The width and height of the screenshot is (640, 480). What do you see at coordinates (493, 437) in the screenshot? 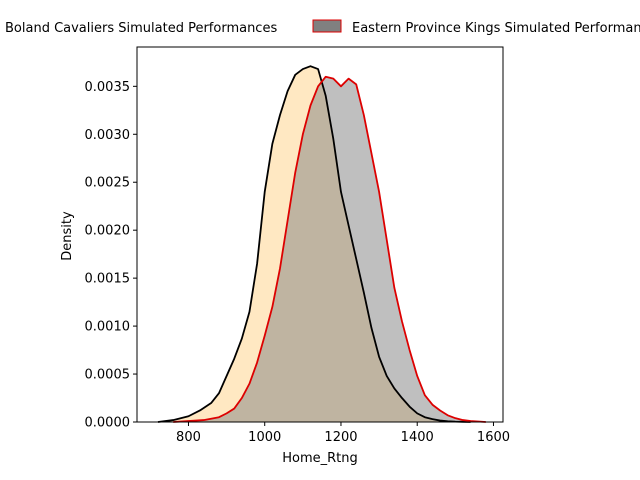
I see `x-tick-label: 1600` at bounding box center [493, 437].